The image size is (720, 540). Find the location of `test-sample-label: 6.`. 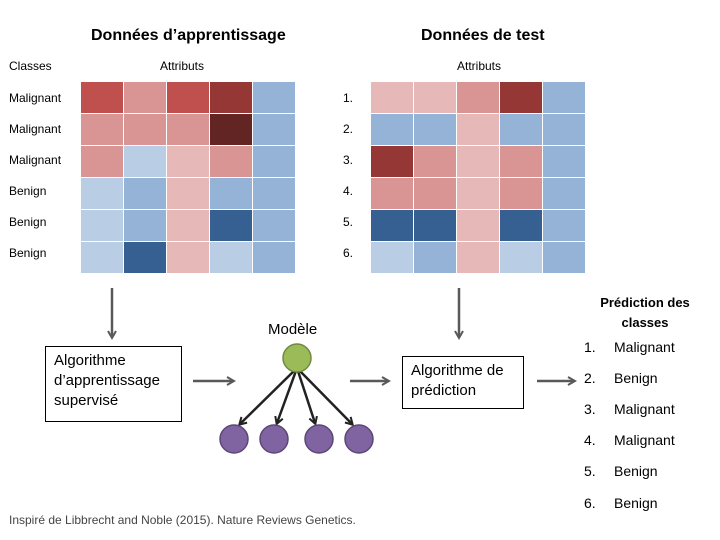

test-sample-label: 6. is located at coordinates (348, 253).